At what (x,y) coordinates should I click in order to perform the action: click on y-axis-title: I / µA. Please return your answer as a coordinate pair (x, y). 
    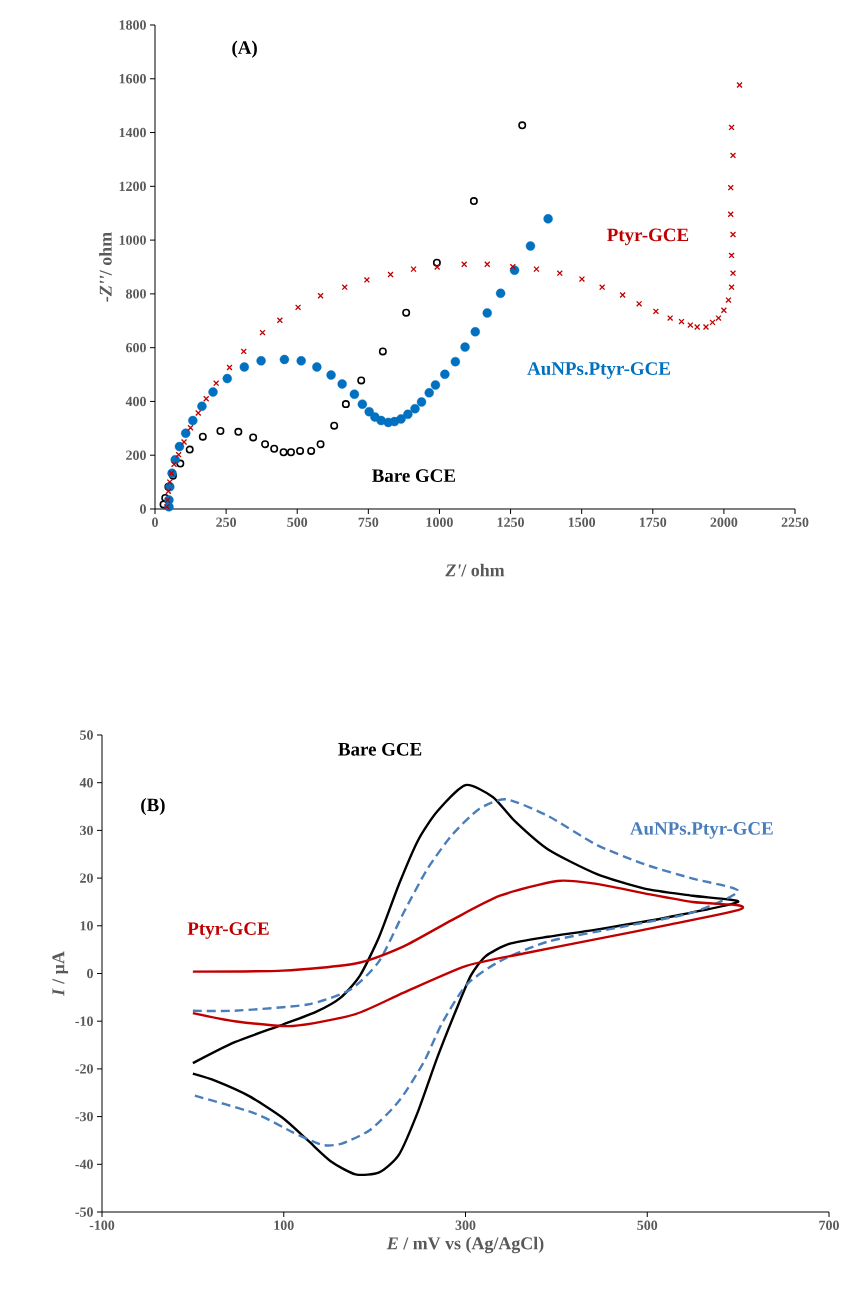
    Looking at the image, I should click on (60, 974).